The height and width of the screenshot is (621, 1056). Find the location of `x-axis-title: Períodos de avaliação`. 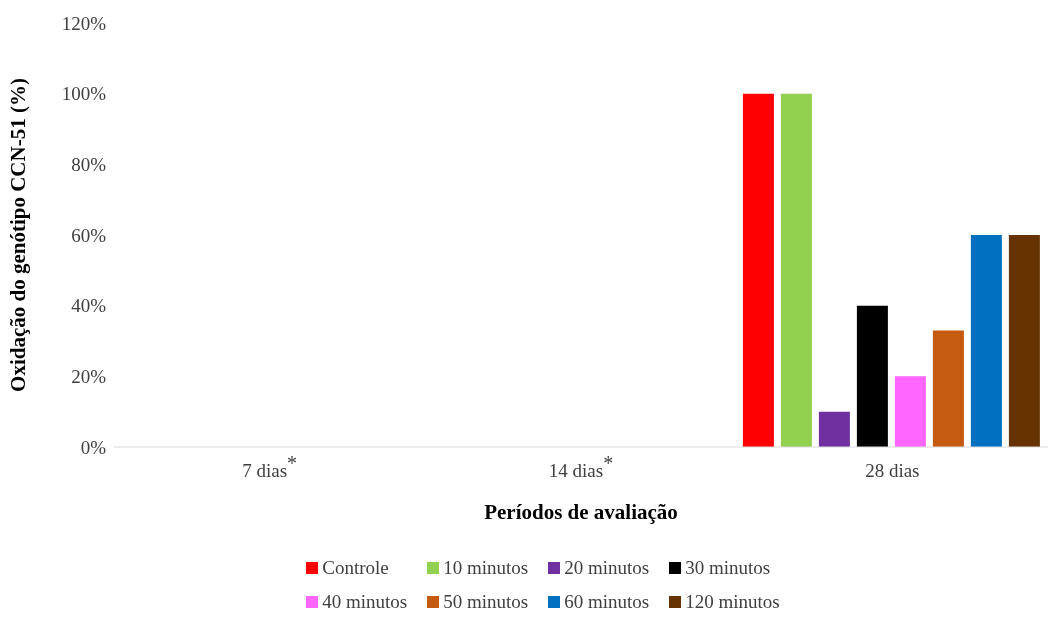

x-axis-title: Períodos de avaliação is located at coordinates (581, 512).